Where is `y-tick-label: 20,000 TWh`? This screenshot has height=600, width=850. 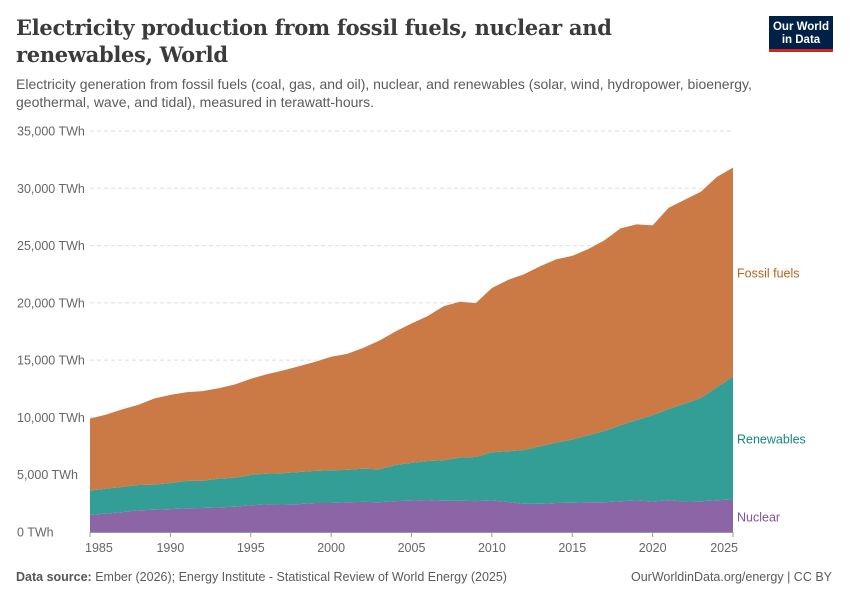 y-tick-label: 20,000 TWh is located at coordinates (51, 303).